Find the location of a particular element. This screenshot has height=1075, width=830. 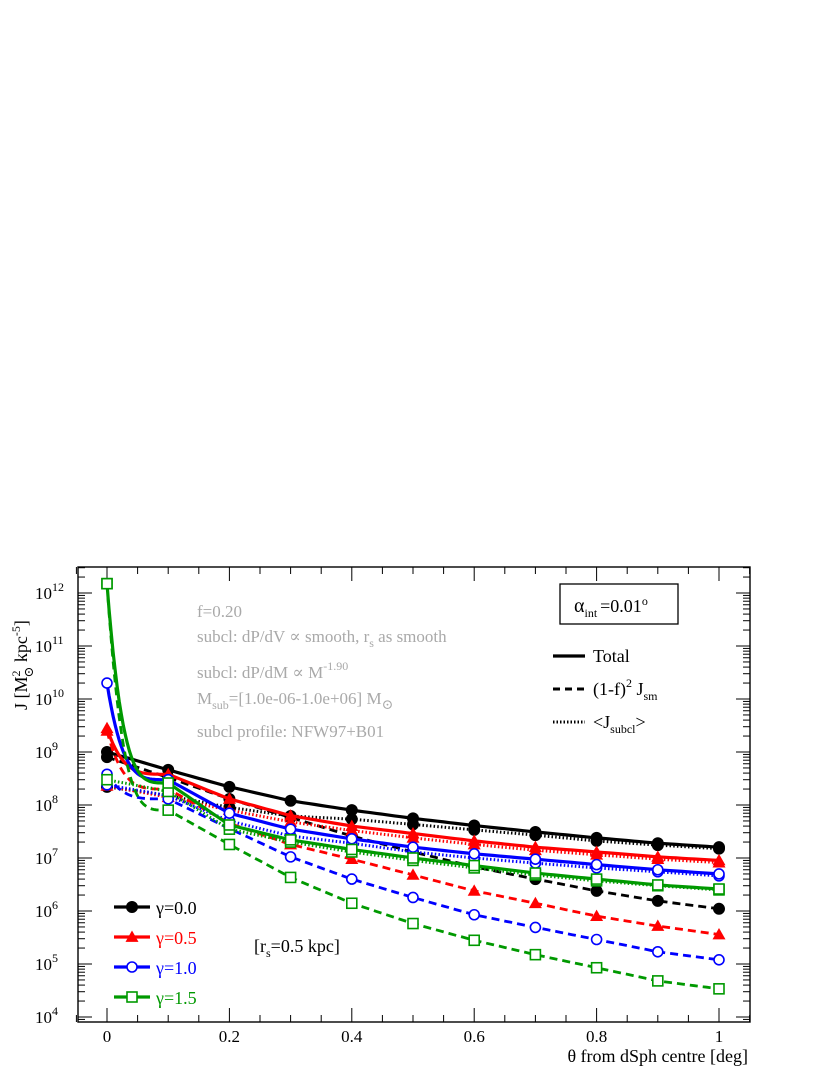

x-tick-label: 0.8 is located at coordinates (596, 1036).